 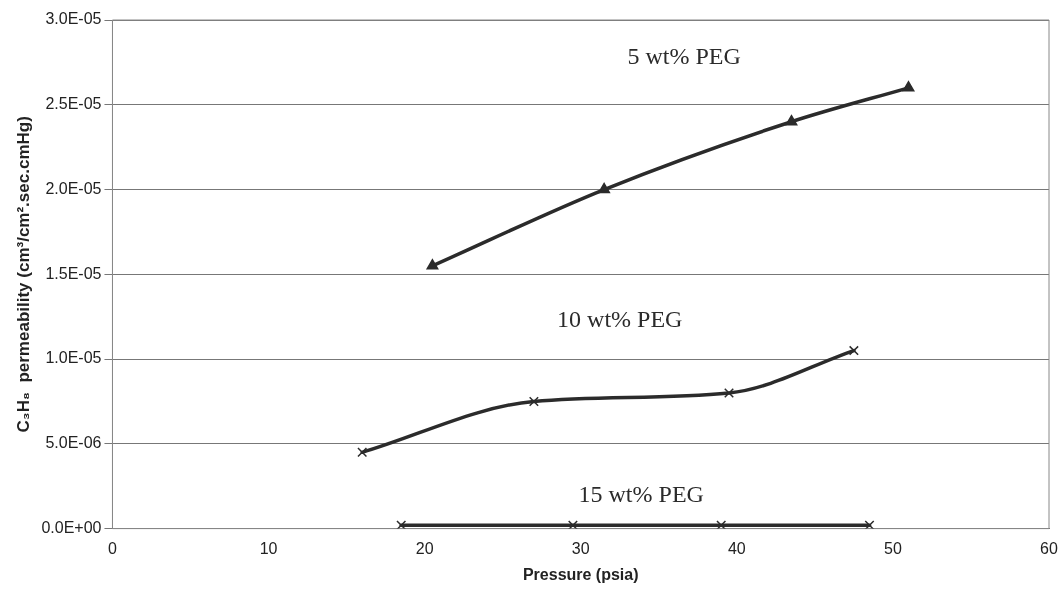 What do you see at coordinates (580, 548) in the screenshot?
I see `x-tick-label: 30` at bounding box center [580, 548].